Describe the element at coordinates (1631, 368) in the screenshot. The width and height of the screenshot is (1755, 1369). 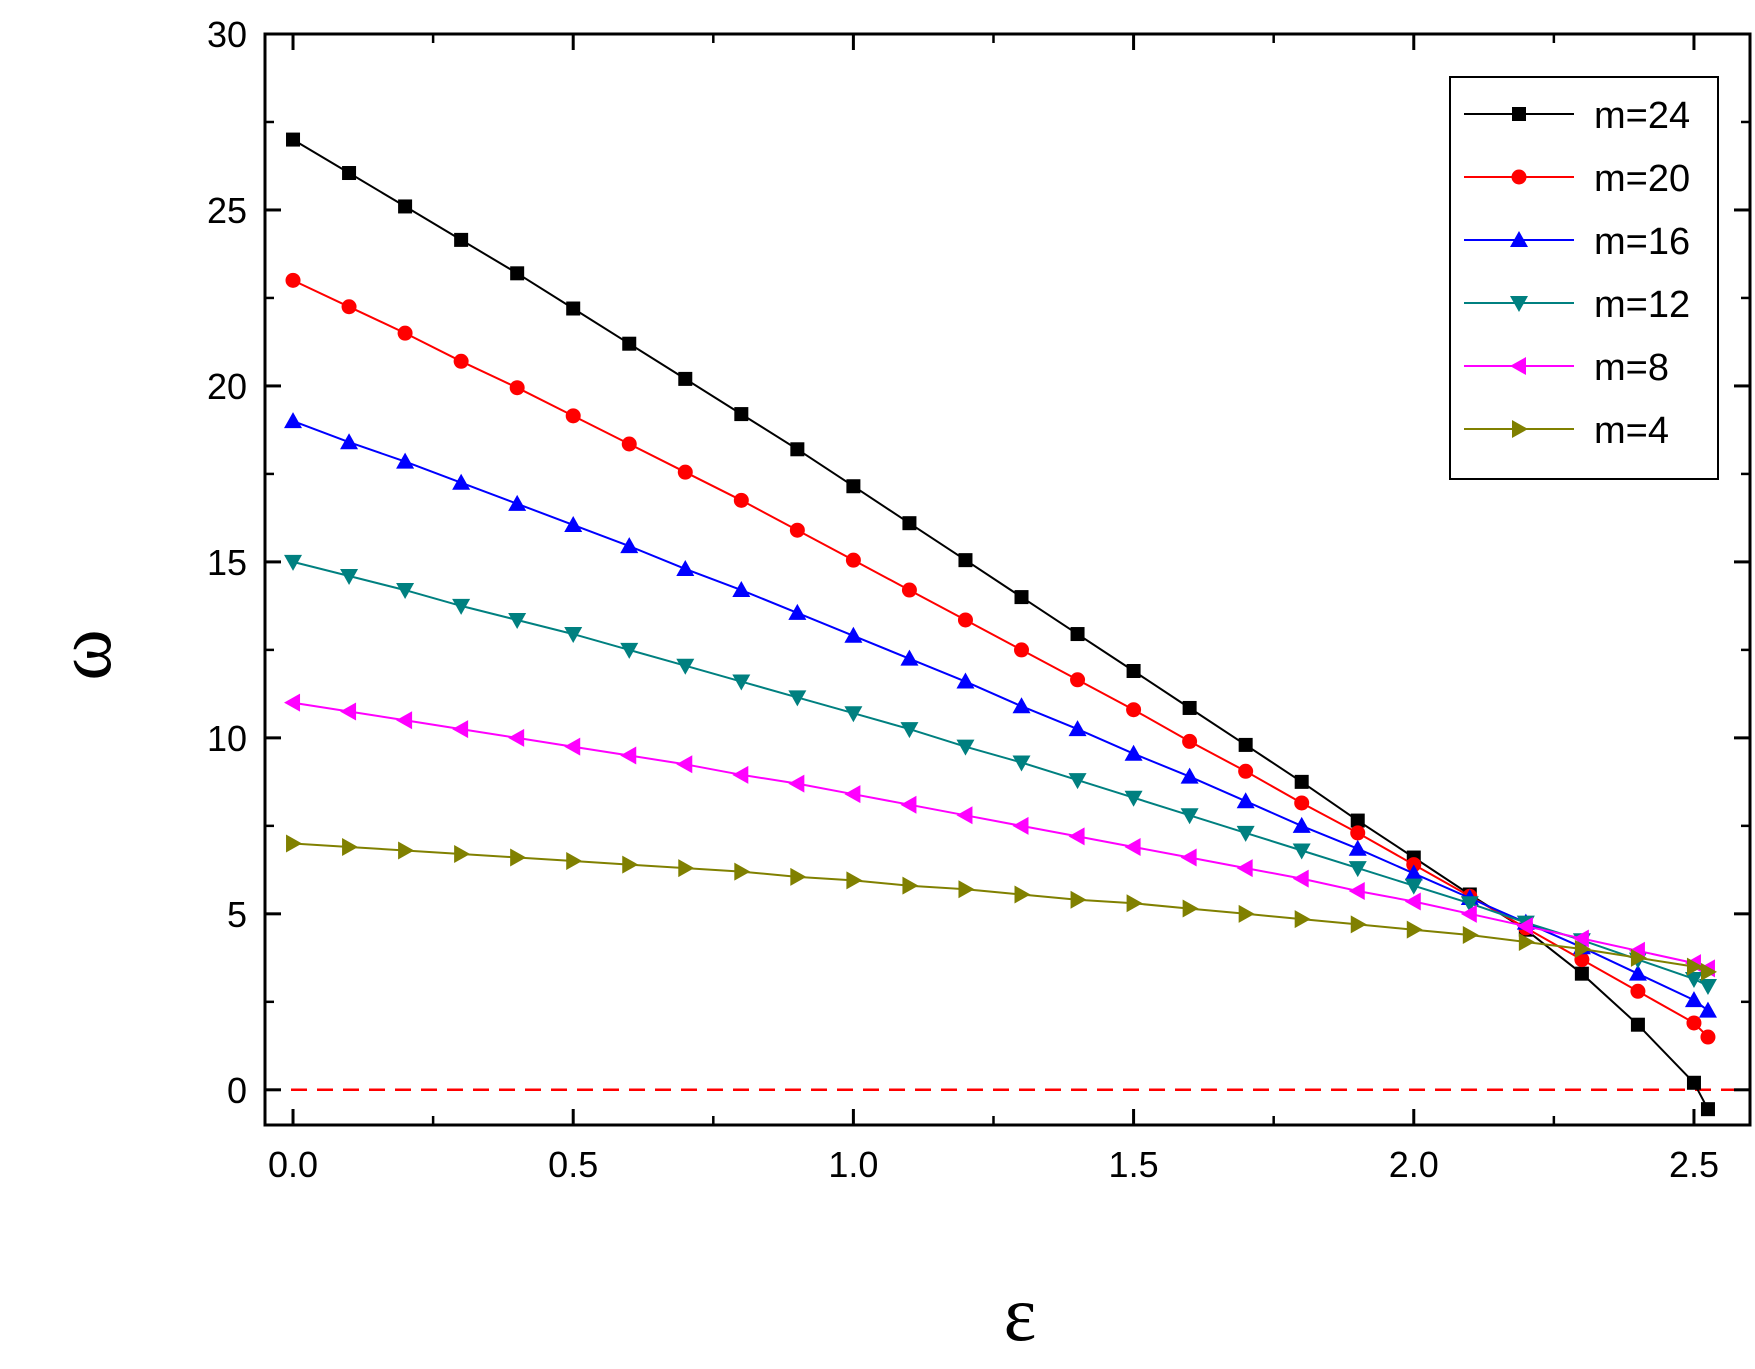
I see `legend-label: m=8` at that location.